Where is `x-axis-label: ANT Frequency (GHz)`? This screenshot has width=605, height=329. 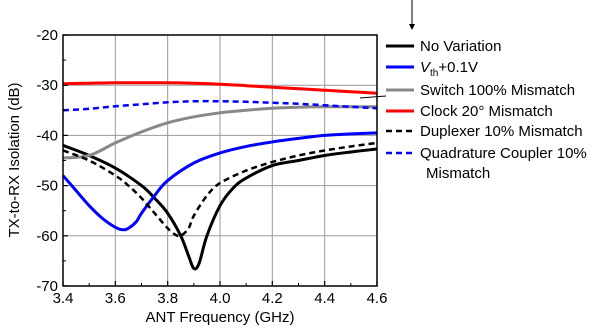 x-axis-label: ANT Frequency (GHz) is located at coordinates (220, 317).